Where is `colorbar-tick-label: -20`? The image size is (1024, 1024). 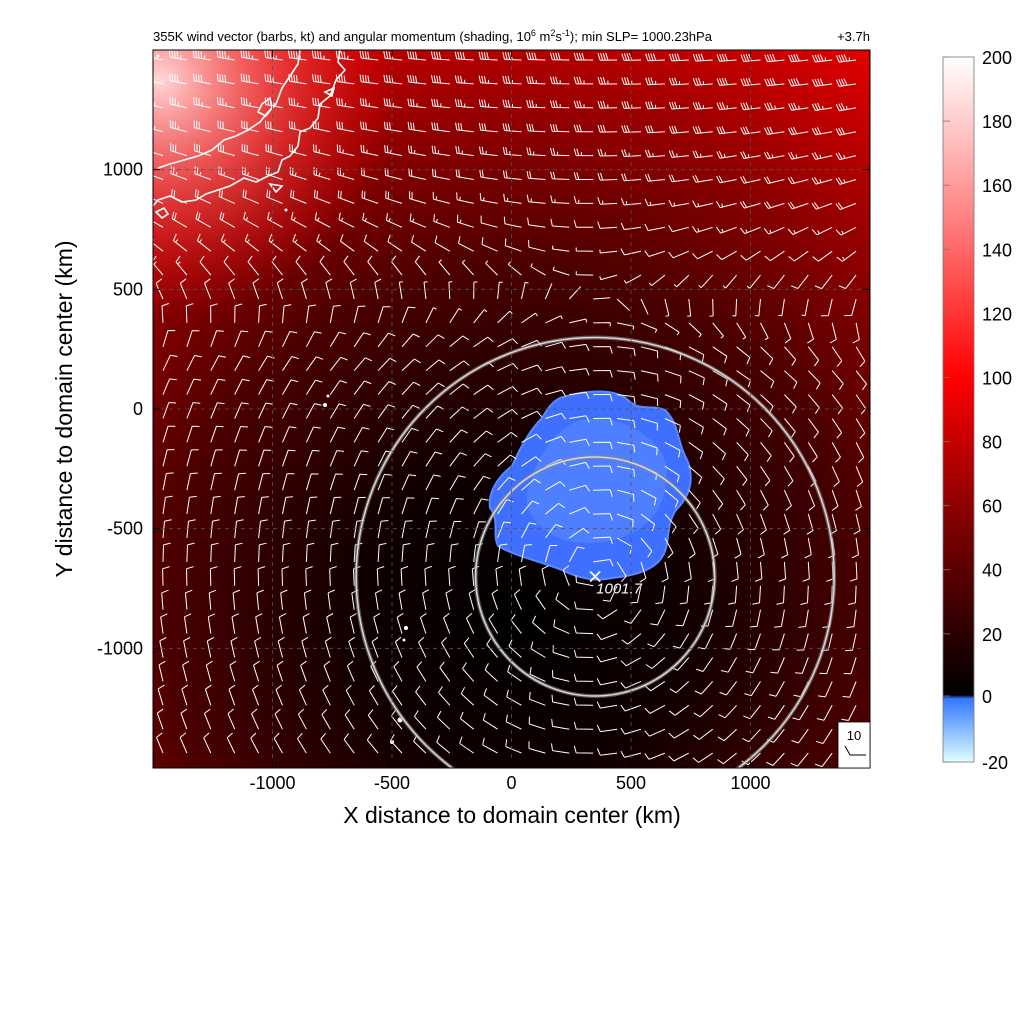
colorbar-tick-label: -20 is located at coordinates (995, 763).